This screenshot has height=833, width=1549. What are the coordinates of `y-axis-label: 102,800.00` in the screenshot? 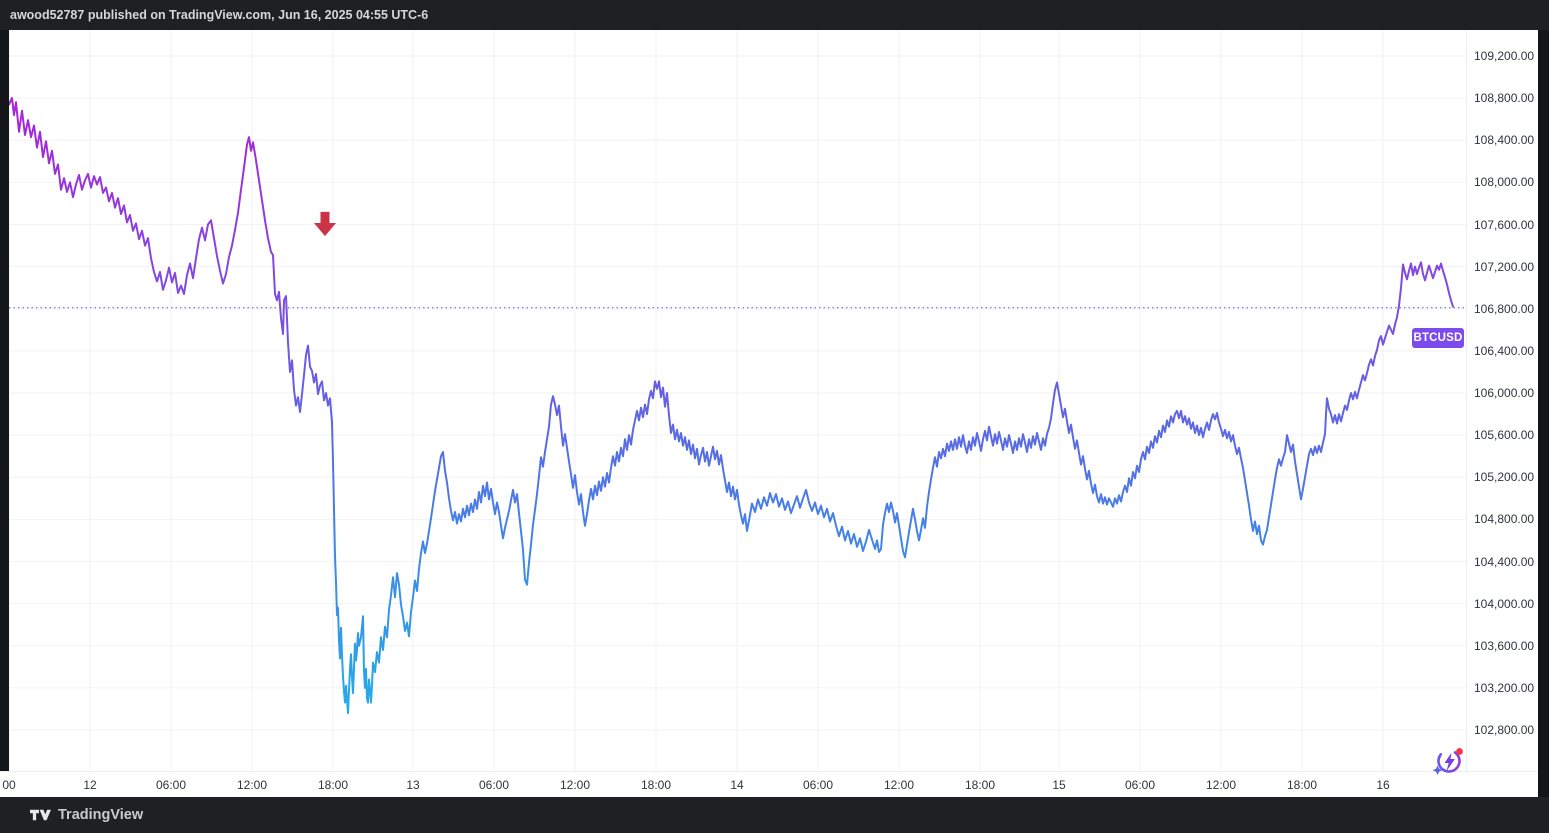 It's located at (1504, 730).